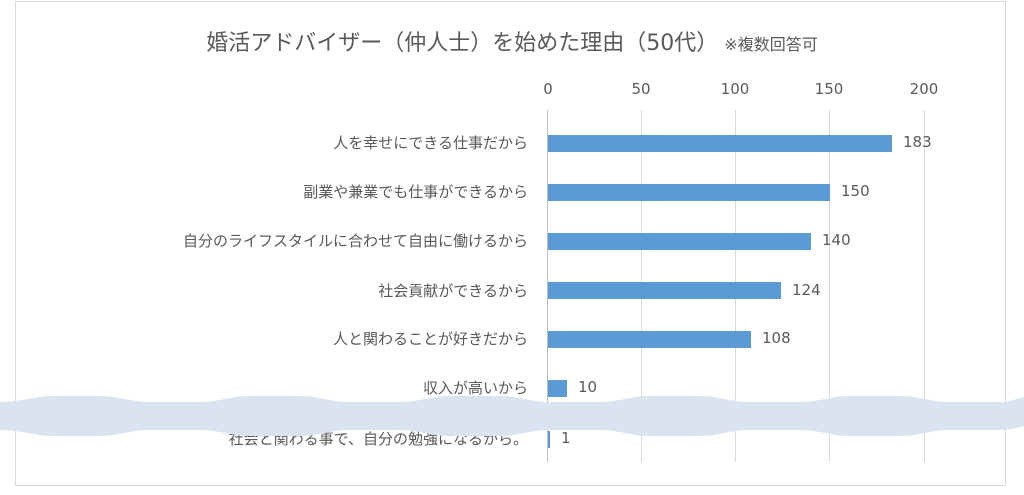 The width and height of the screenshot is (1024, 495). I want to click on category-label: 人と関わることが好きだから, so click(430, 339).